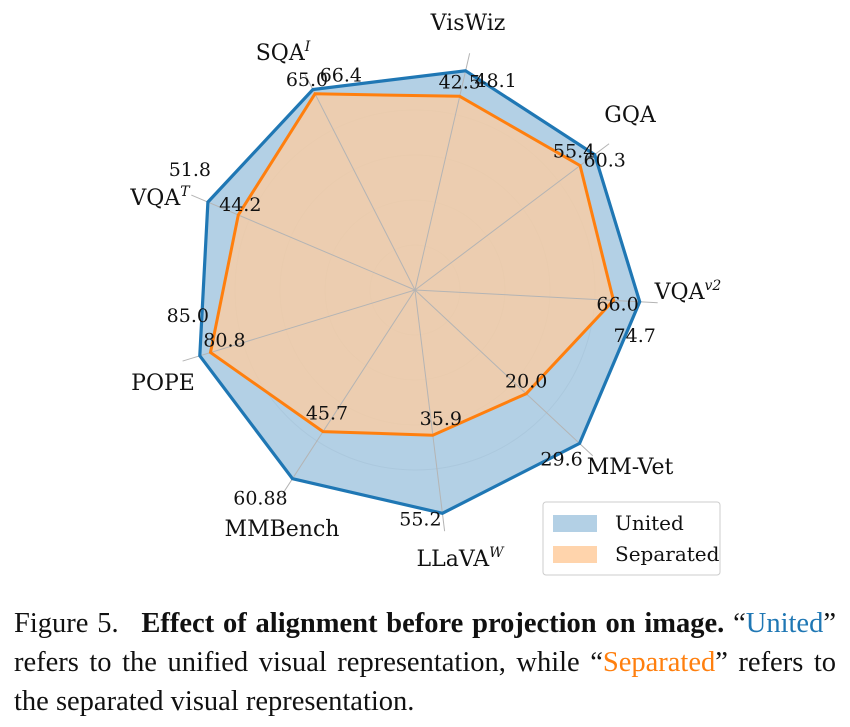 The width and height of the screenshot is (850, 727). Describe the element at coordinates (307, 80) in the screenshot. I see `data-label-separated-9: 65.0` at that location.